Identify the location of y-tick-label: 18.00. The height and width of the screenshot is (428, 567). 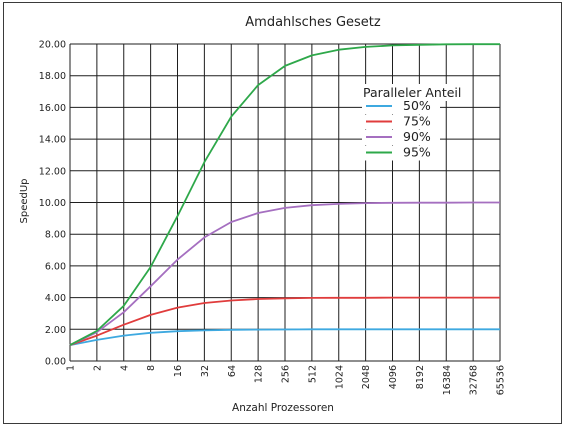
(52, 76).